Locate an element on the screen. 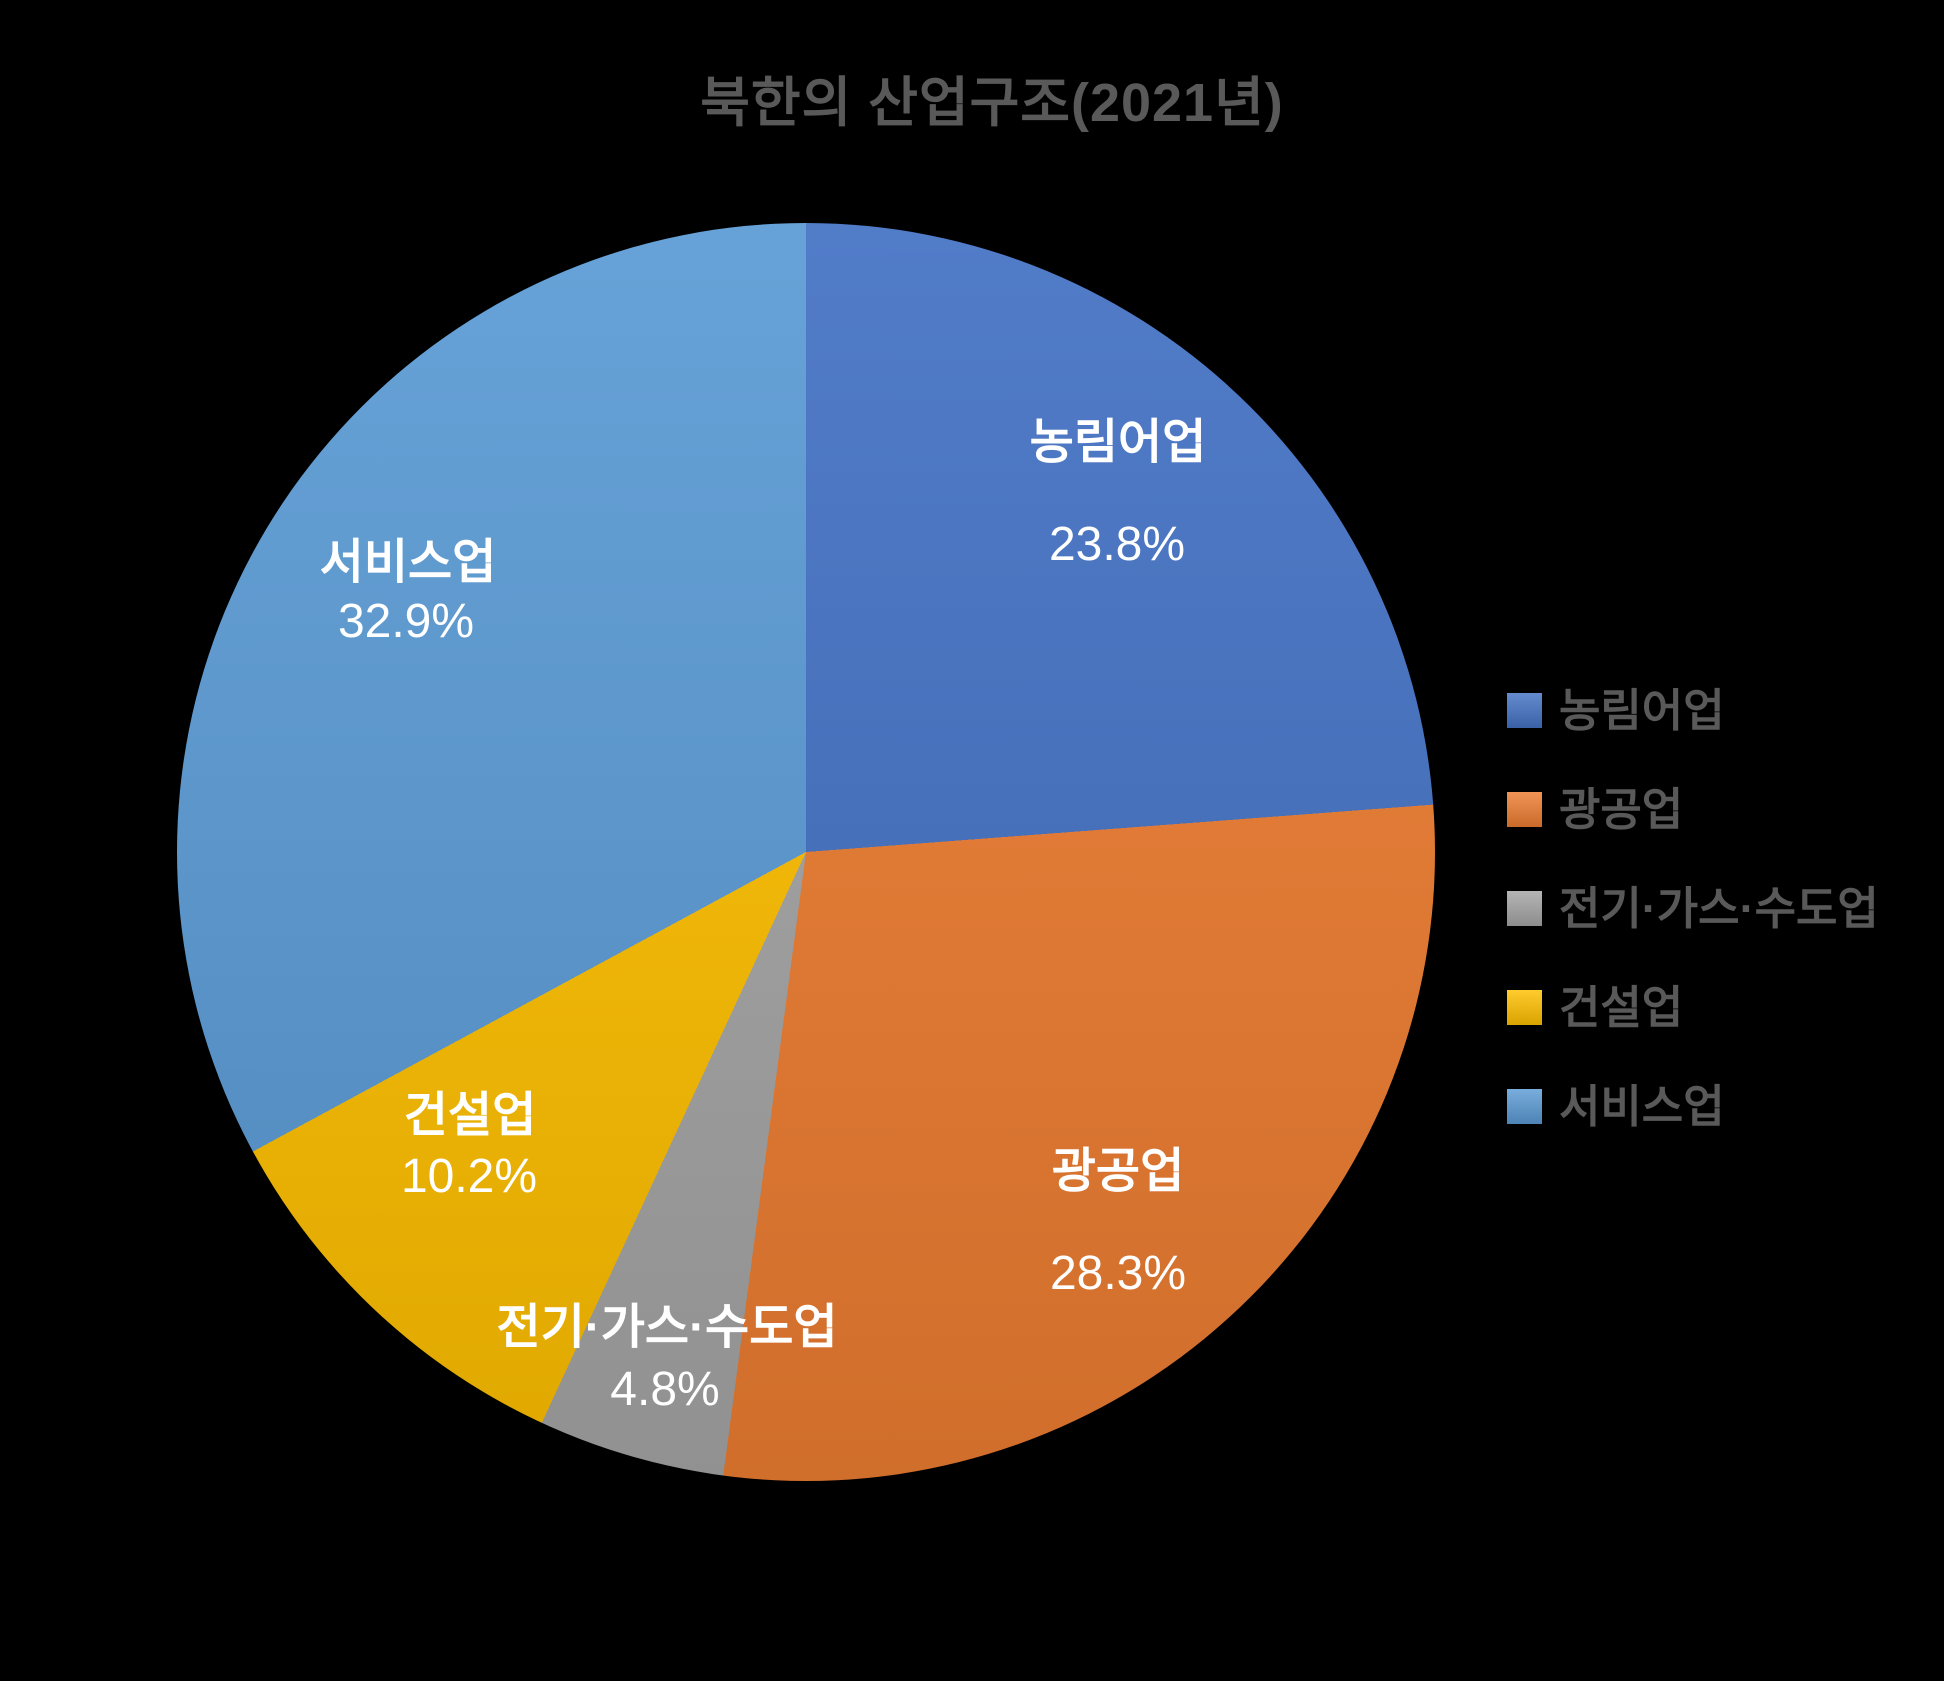 This screenshot has width=1944, height=1681. slice-percent-services: 32.9% is located at coordinates (406, 621).